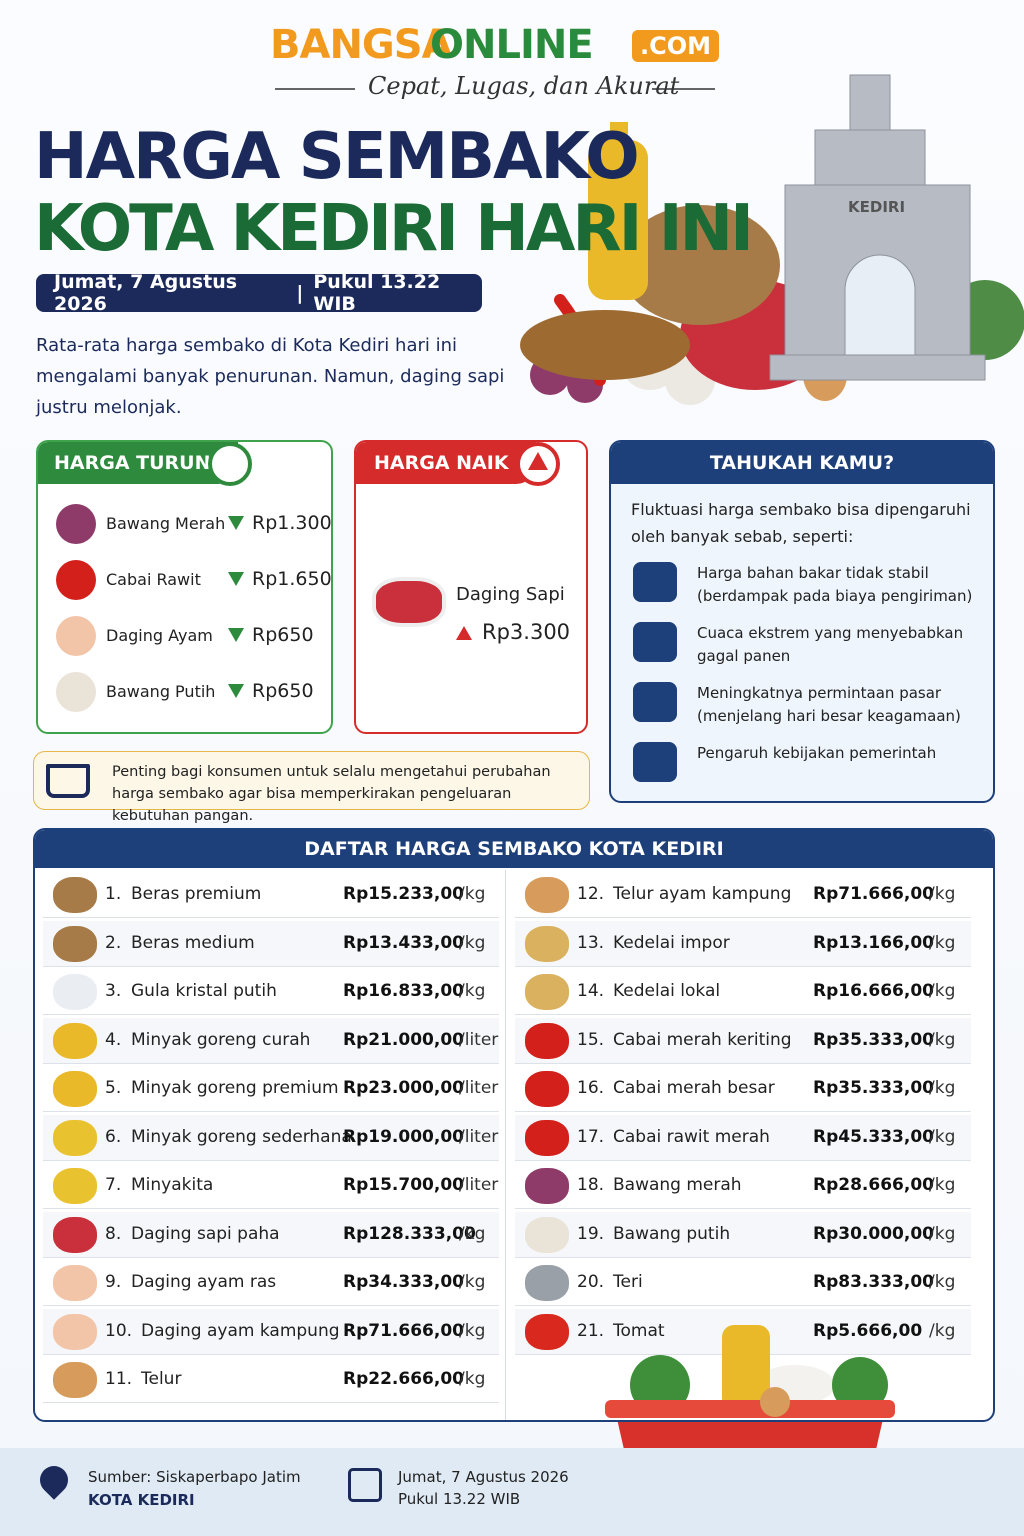  I want to click on footer-band, so click(512, 1492).